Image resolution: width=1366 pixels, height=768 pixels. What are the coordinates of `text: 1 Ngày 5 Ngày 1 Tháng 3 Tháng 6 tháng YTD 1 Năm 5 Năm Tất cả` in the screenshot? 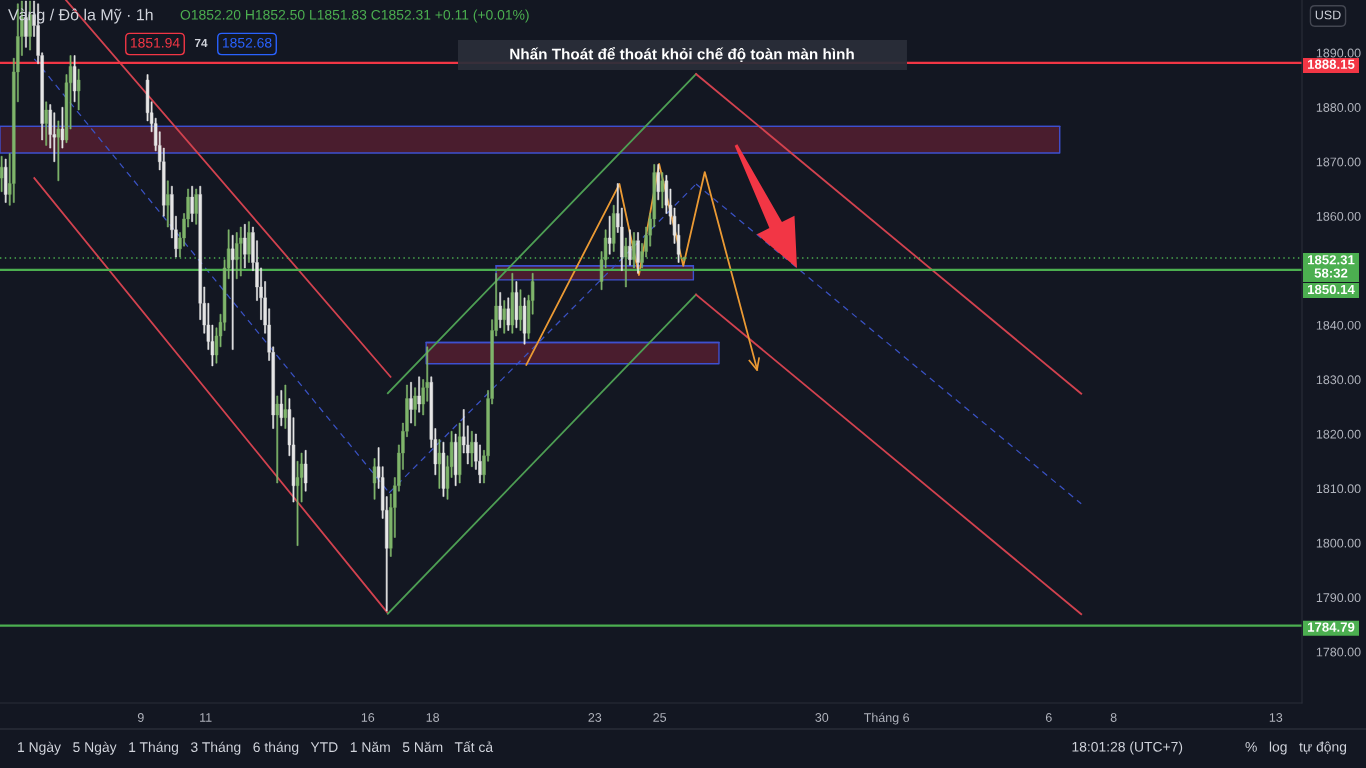 It's located at (256, 748).